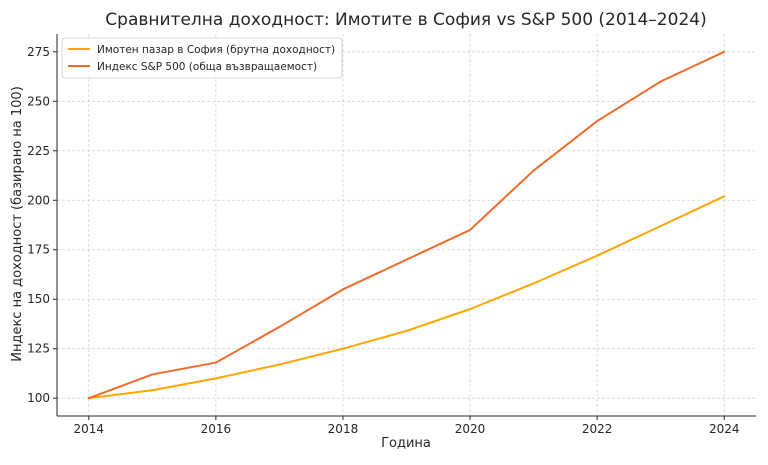  What do you see at coordinates (216, 50) in the screenshot?
I see `legend-label: Имотен пазар в София (брутна доходност)` at bounding box center [216, 50].